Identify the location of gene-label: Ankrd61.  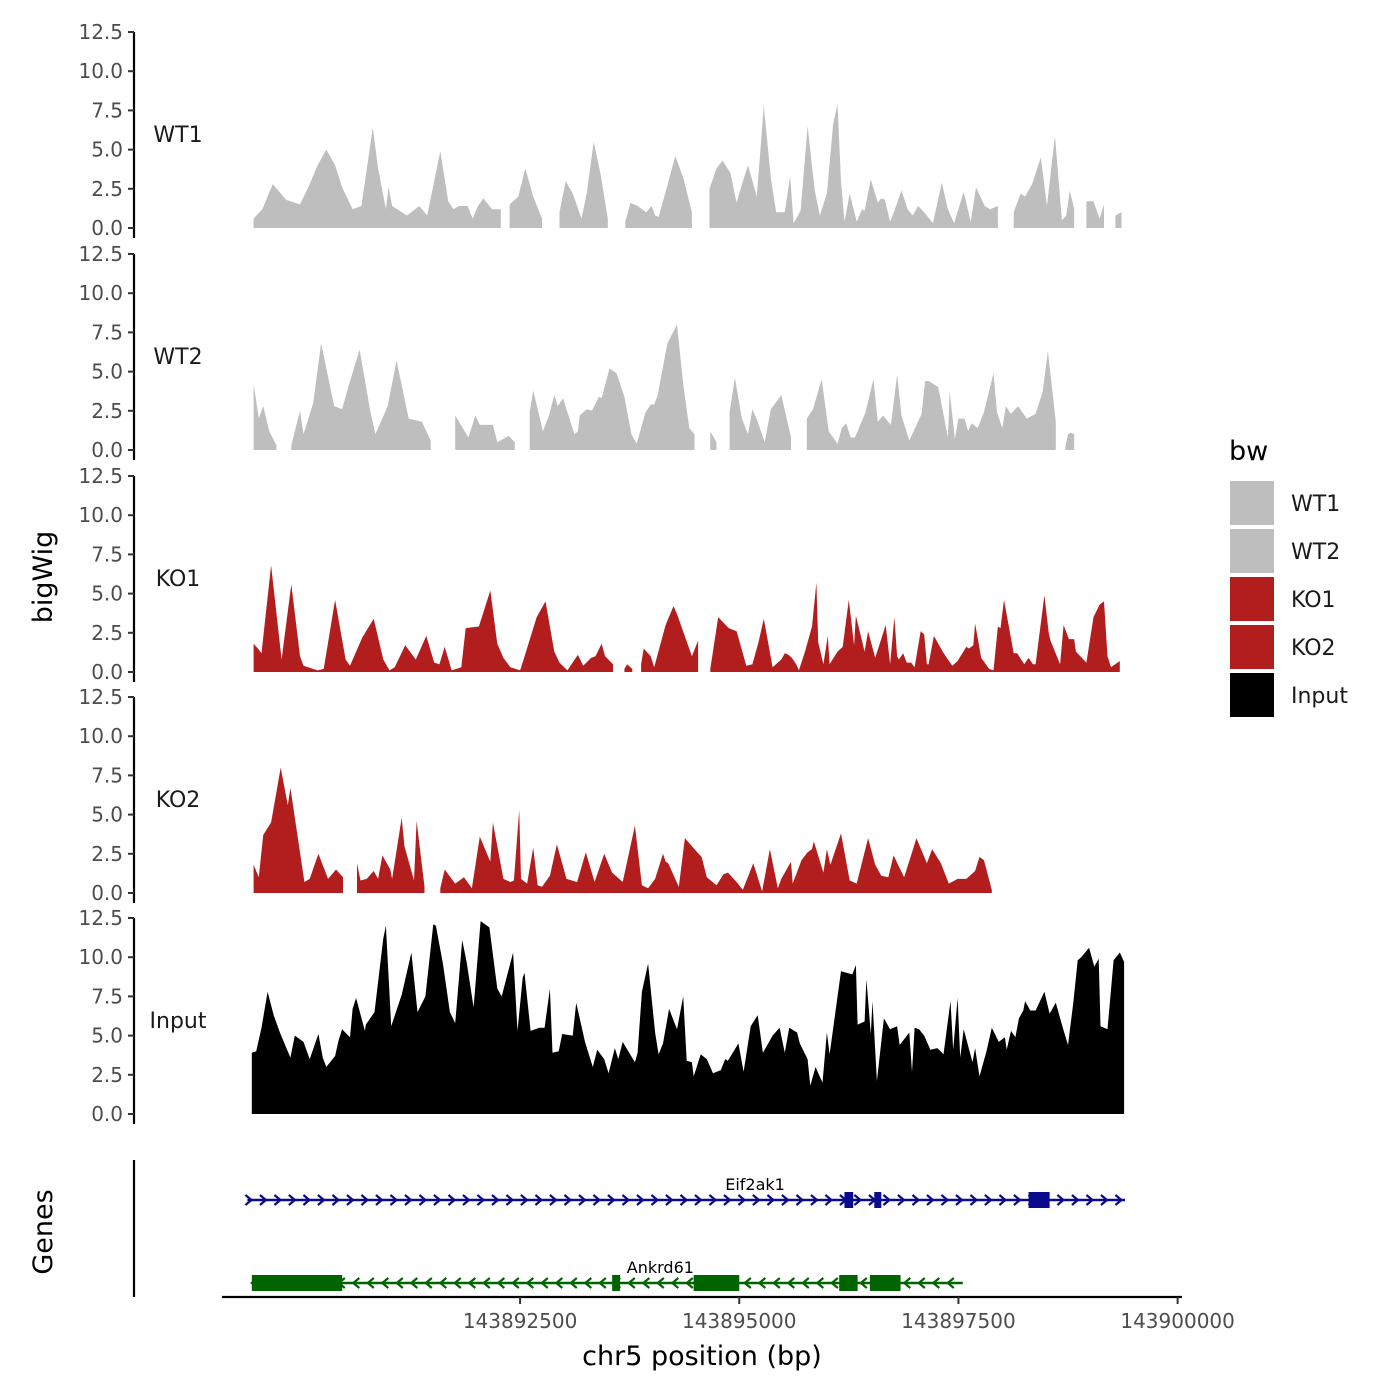
(660, 1267).